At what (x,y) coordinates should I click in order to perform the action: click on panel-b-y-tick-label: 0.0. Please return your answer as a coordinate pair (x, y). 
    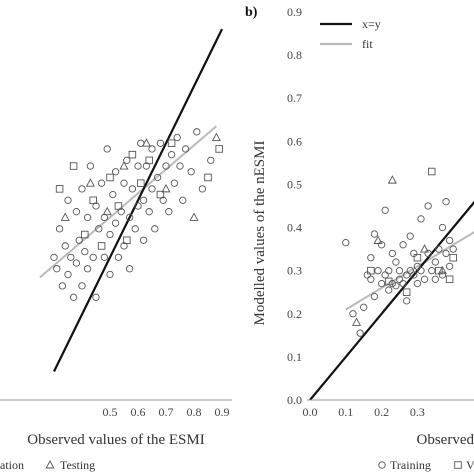
    Looking at the image, I should click on (294, 400).